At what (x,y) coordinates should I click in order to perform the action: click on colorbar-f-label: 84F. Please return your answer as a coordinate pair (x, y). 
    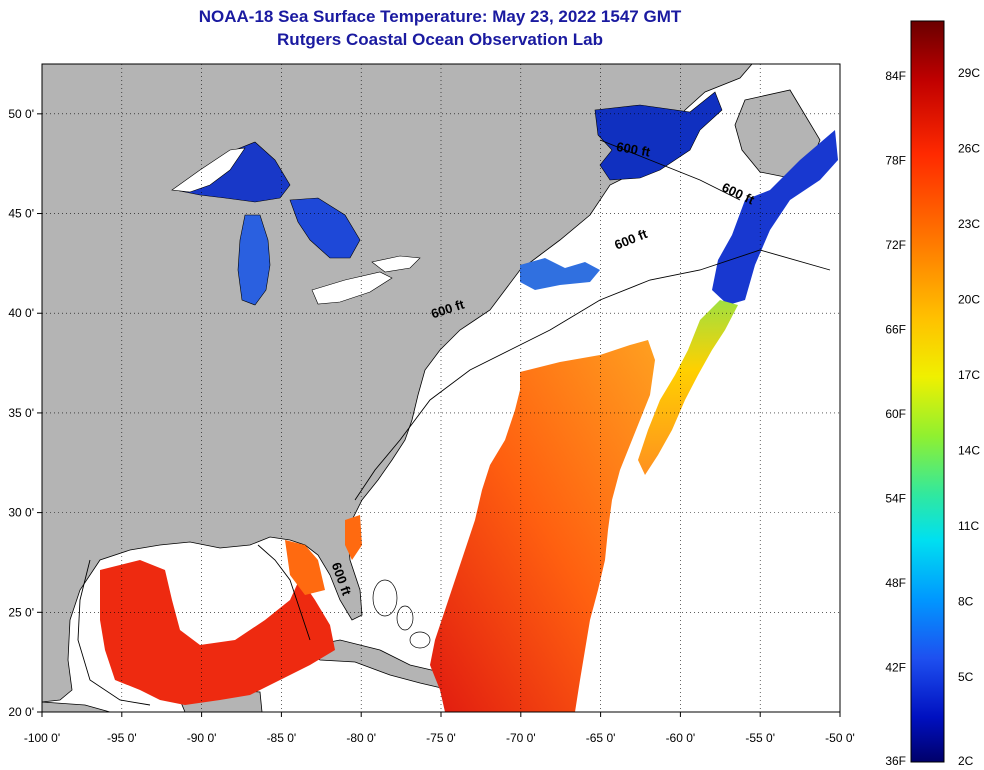
    Looking at the image, I should click on (895, 76).